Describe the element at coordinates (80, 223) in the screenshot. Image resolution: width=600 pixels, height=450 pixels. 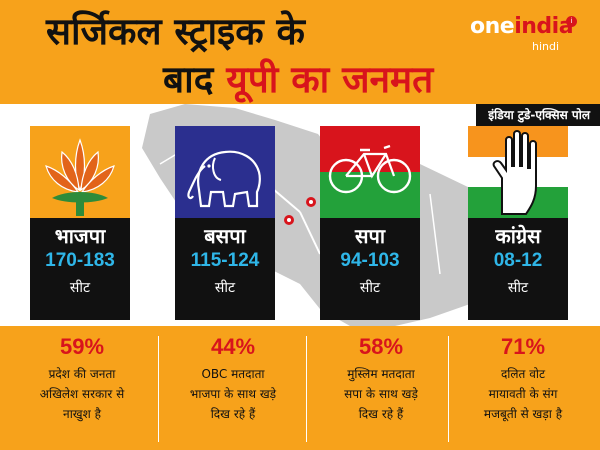
I see `party-card-bjp: भाजपा 170-183 सीट` at that location.